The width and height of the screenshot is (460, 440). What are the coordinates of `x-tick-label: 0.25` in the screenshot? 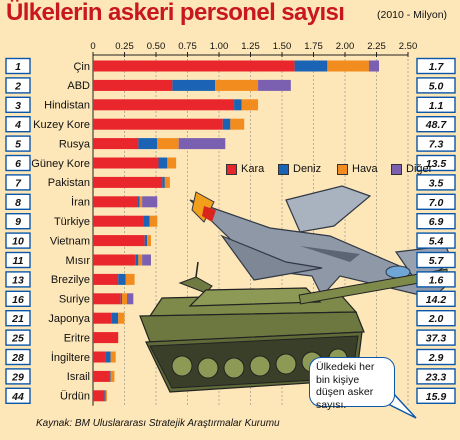 It's located at (124, 46).